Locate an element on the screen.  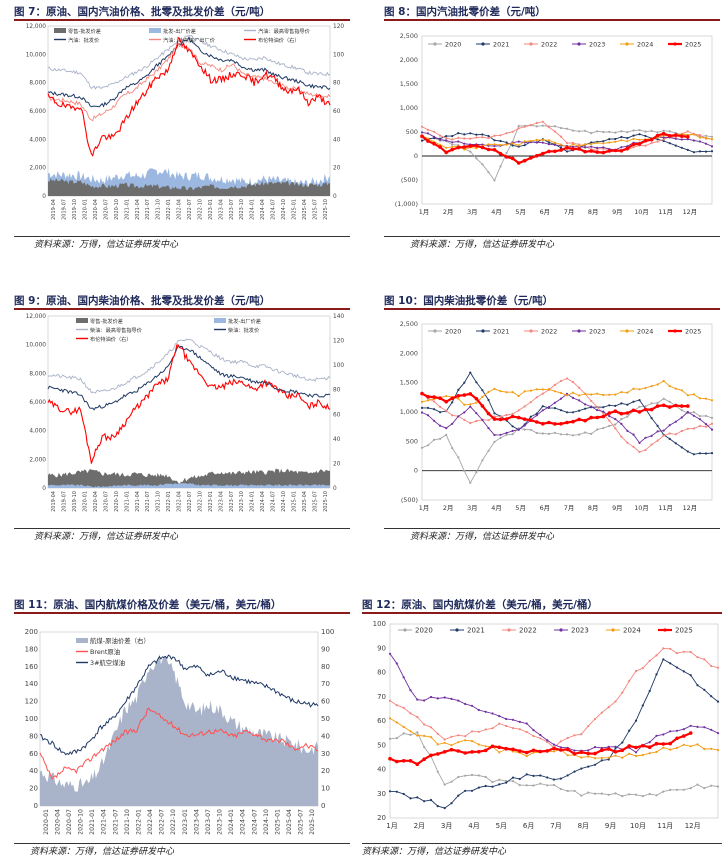
y2-tick-label: 40 is located at coordinates (337, 140).